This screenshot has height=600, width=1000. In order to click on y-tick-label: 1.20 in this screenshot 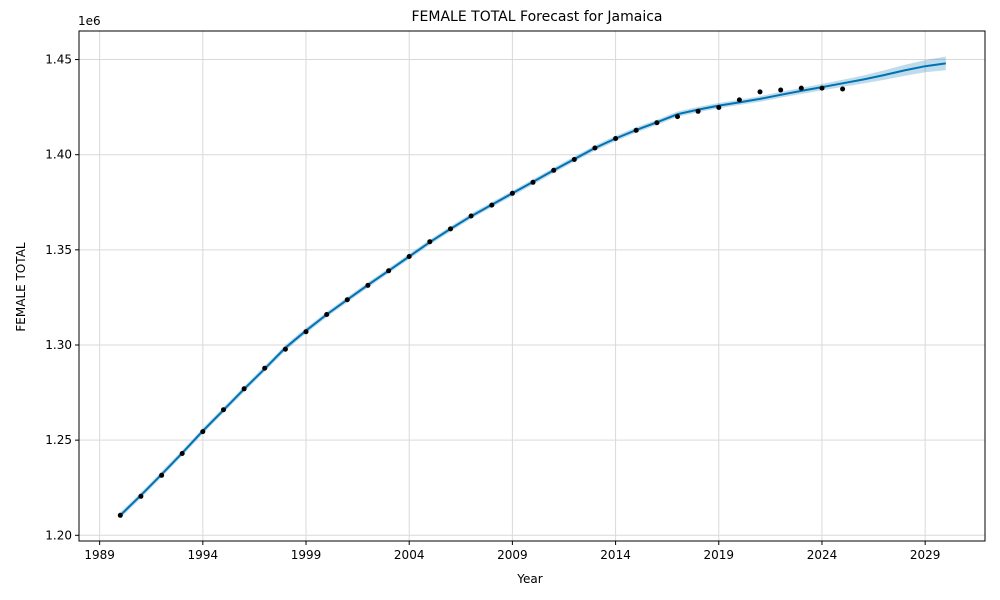, I will do `click(58, 535)`.